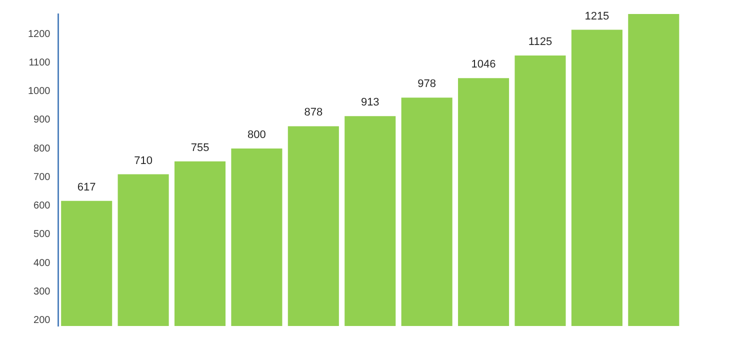 The image size is (730, 340). I want to click on y-tick-label: 1200, so click(39, 34).